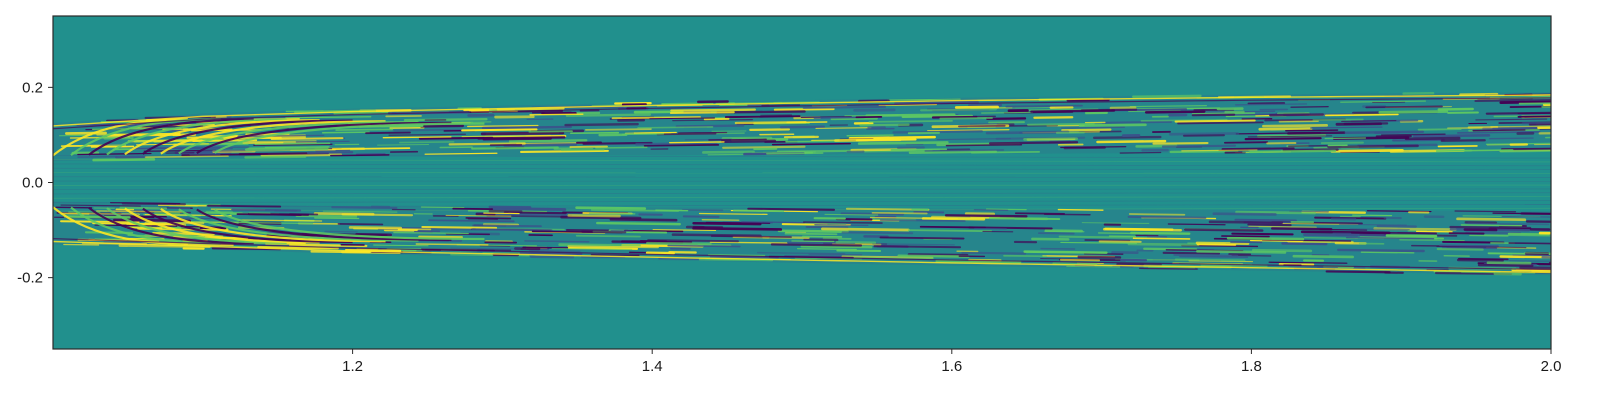  I want to click on y-axis: 0.2 0.0 -0.2, so click(35, 183).